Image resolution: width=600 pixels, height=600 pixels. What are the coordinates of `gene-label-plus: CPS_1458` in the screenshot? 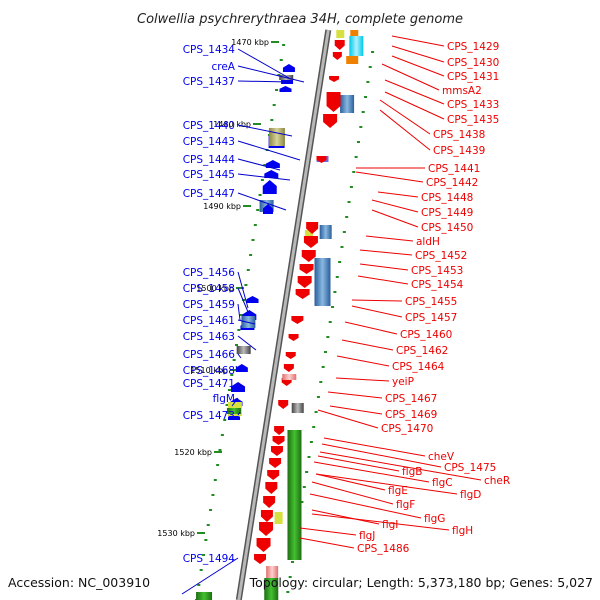 It's located at (209, 289).